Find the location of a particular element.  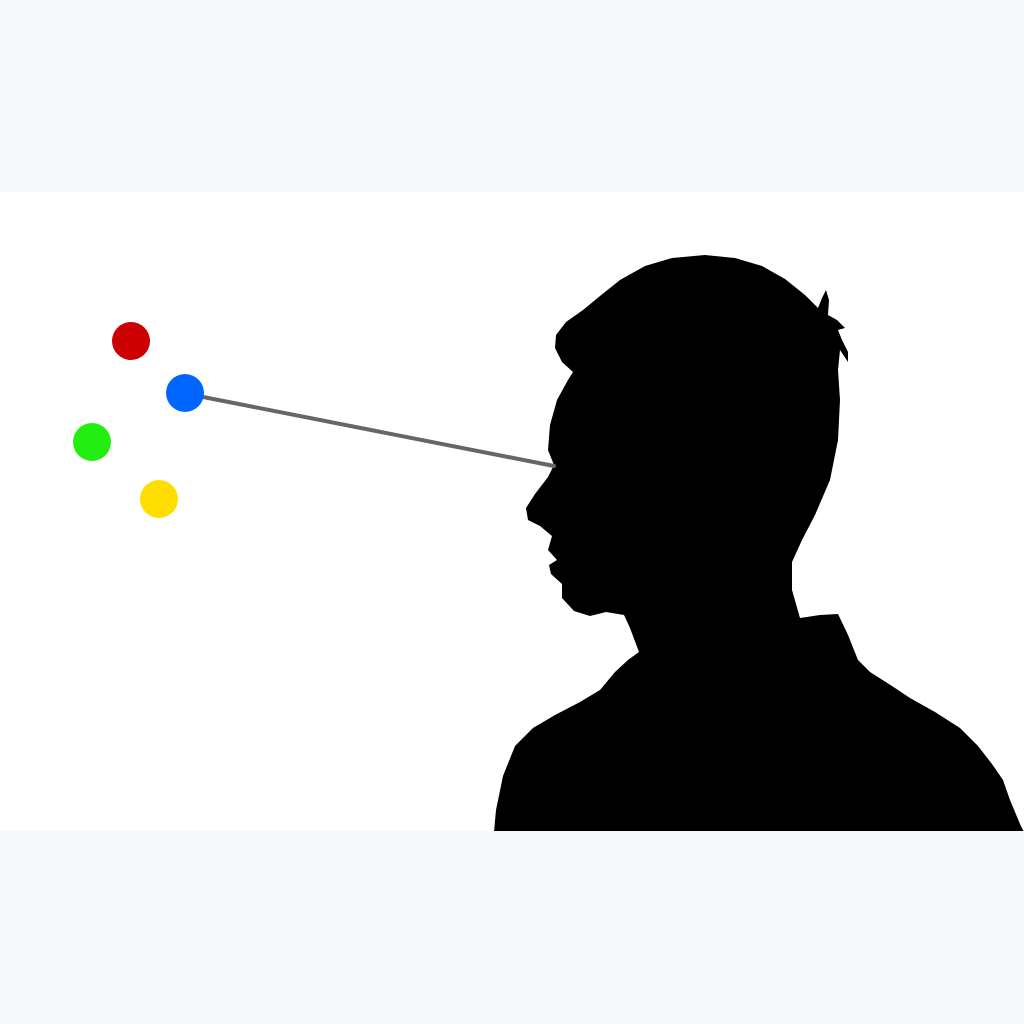

green-dot is located at coordinates (92, 442).